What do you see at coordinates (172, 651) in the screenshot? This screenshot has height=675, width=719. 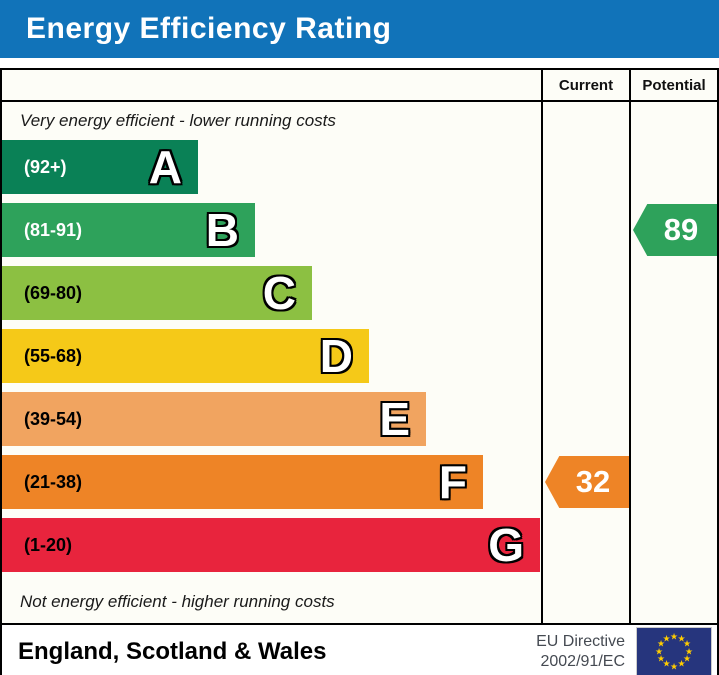 I see `region-label: England, Scotland & Wales` at bounding box center [172, 651].